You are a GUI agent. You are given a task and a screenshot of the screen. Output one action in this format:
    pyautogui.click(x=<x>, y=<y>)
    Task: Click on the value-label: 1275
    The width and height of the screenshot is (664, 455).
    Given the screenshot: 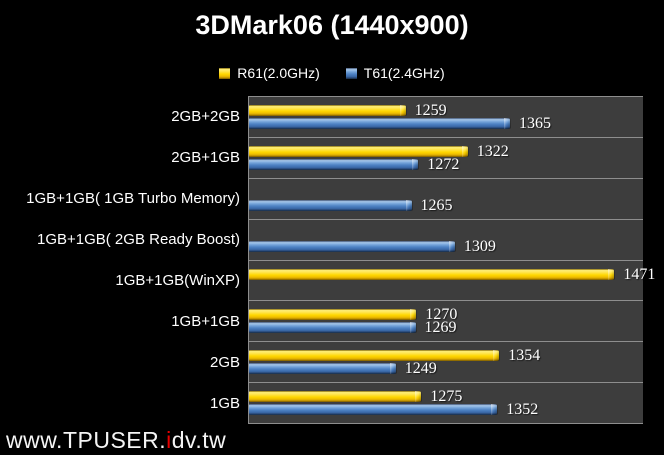 What is the action you would take?
    pyautogui.click(x=446, y=397)
    